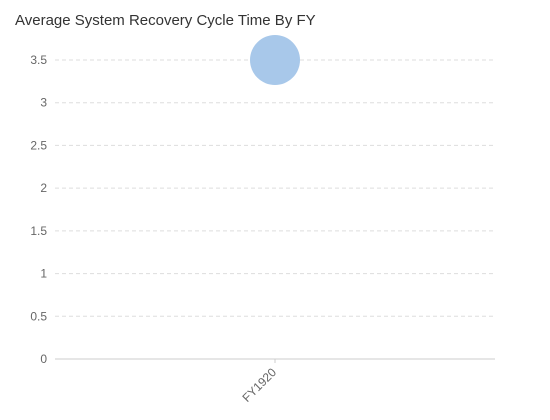 The image size is (550, 420). I want to click on y-tick-label: 2, so click(43, 188).